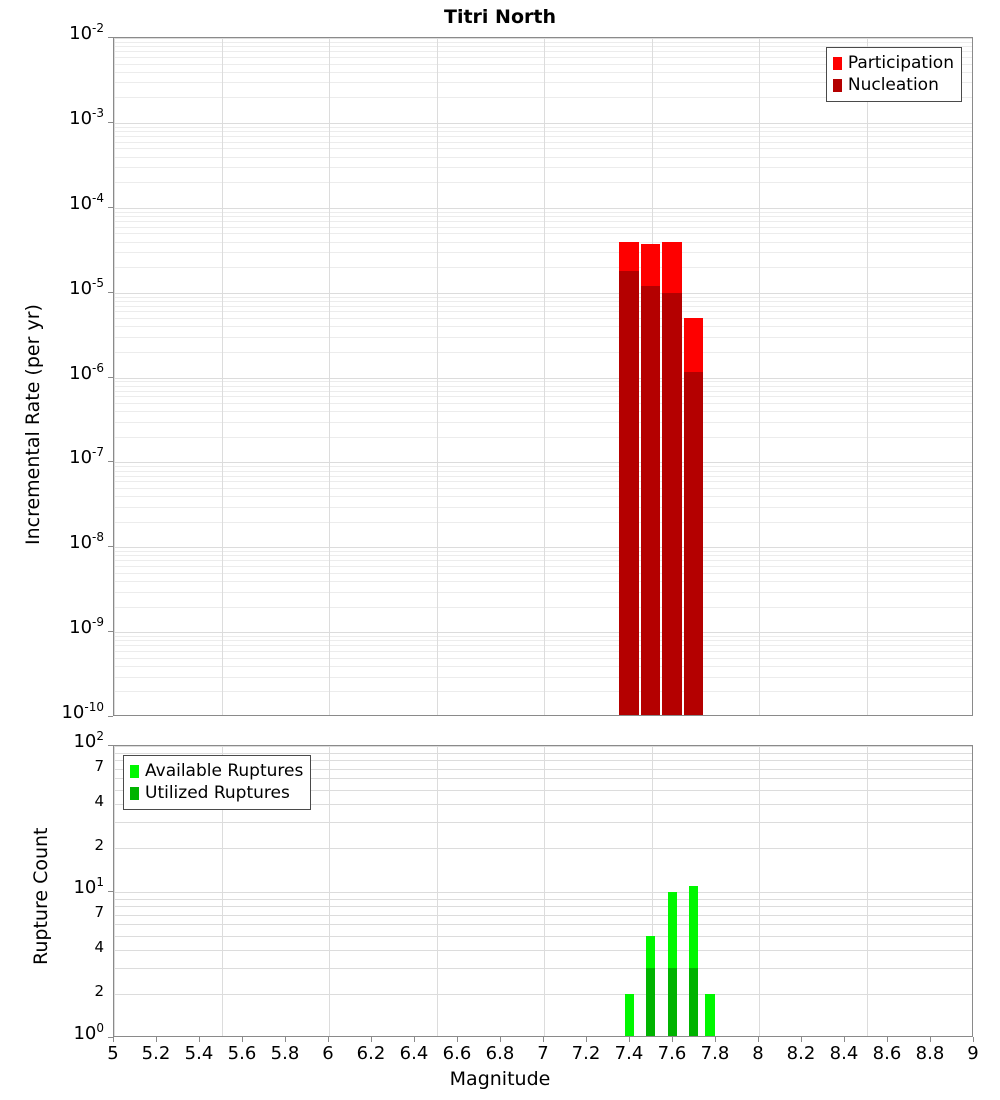 This screenshot has height=1100, width=1000. I want to click on x-tick-label: 8.6, so click(887, 1053).